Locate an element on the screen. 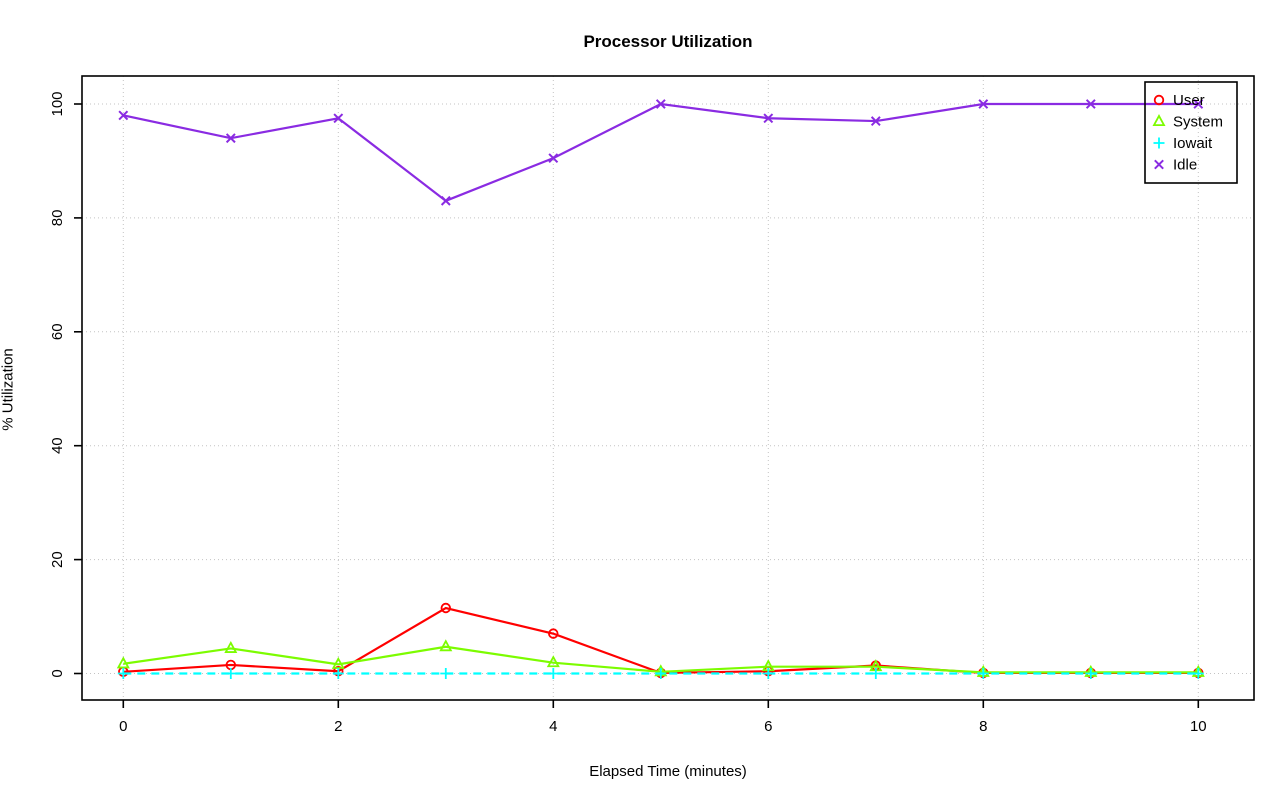 Image resolution: width=1280 pixels, height=801 pixels. y-axis-label: % Utilization is located at coordinates (8, 389).